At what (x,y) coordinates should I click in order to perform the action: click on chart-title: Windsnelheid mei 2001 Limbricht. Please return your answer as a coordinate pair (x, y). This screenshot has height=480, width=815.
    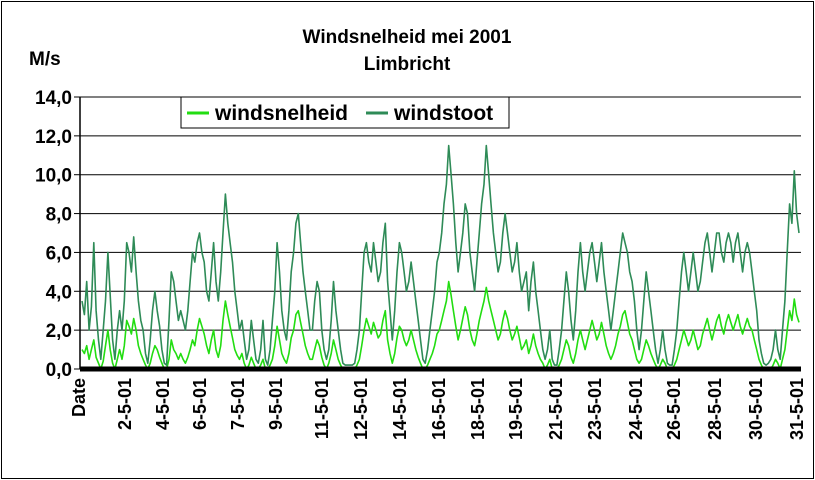
    Looking at the image, I should click on (407, 51).